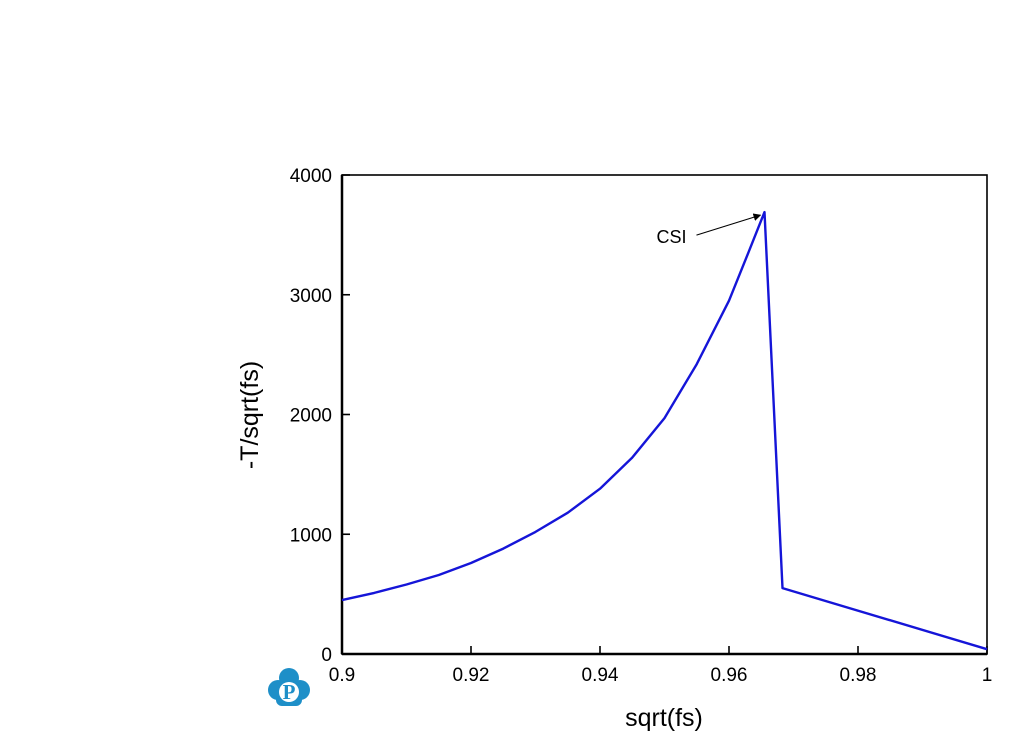 This screenshot has width=1009, height=741. Describe the element at coordinates (342, 675) in the screenshot. I see `x-tick-label: 0.9` at that location.